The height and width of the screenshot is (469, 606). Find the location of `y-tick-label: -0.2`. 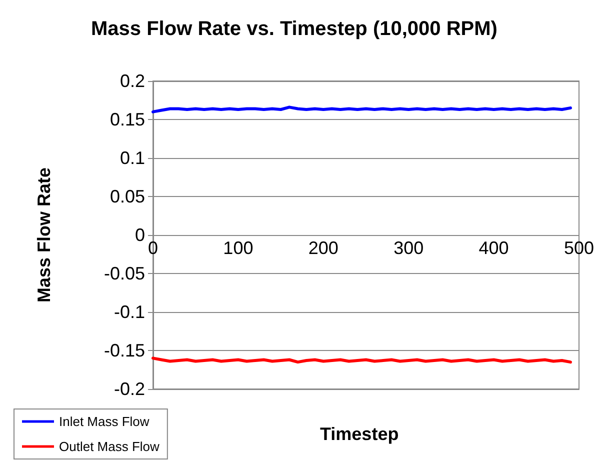

y-tick-label: -0.2 is located at coordinates (129, 389).